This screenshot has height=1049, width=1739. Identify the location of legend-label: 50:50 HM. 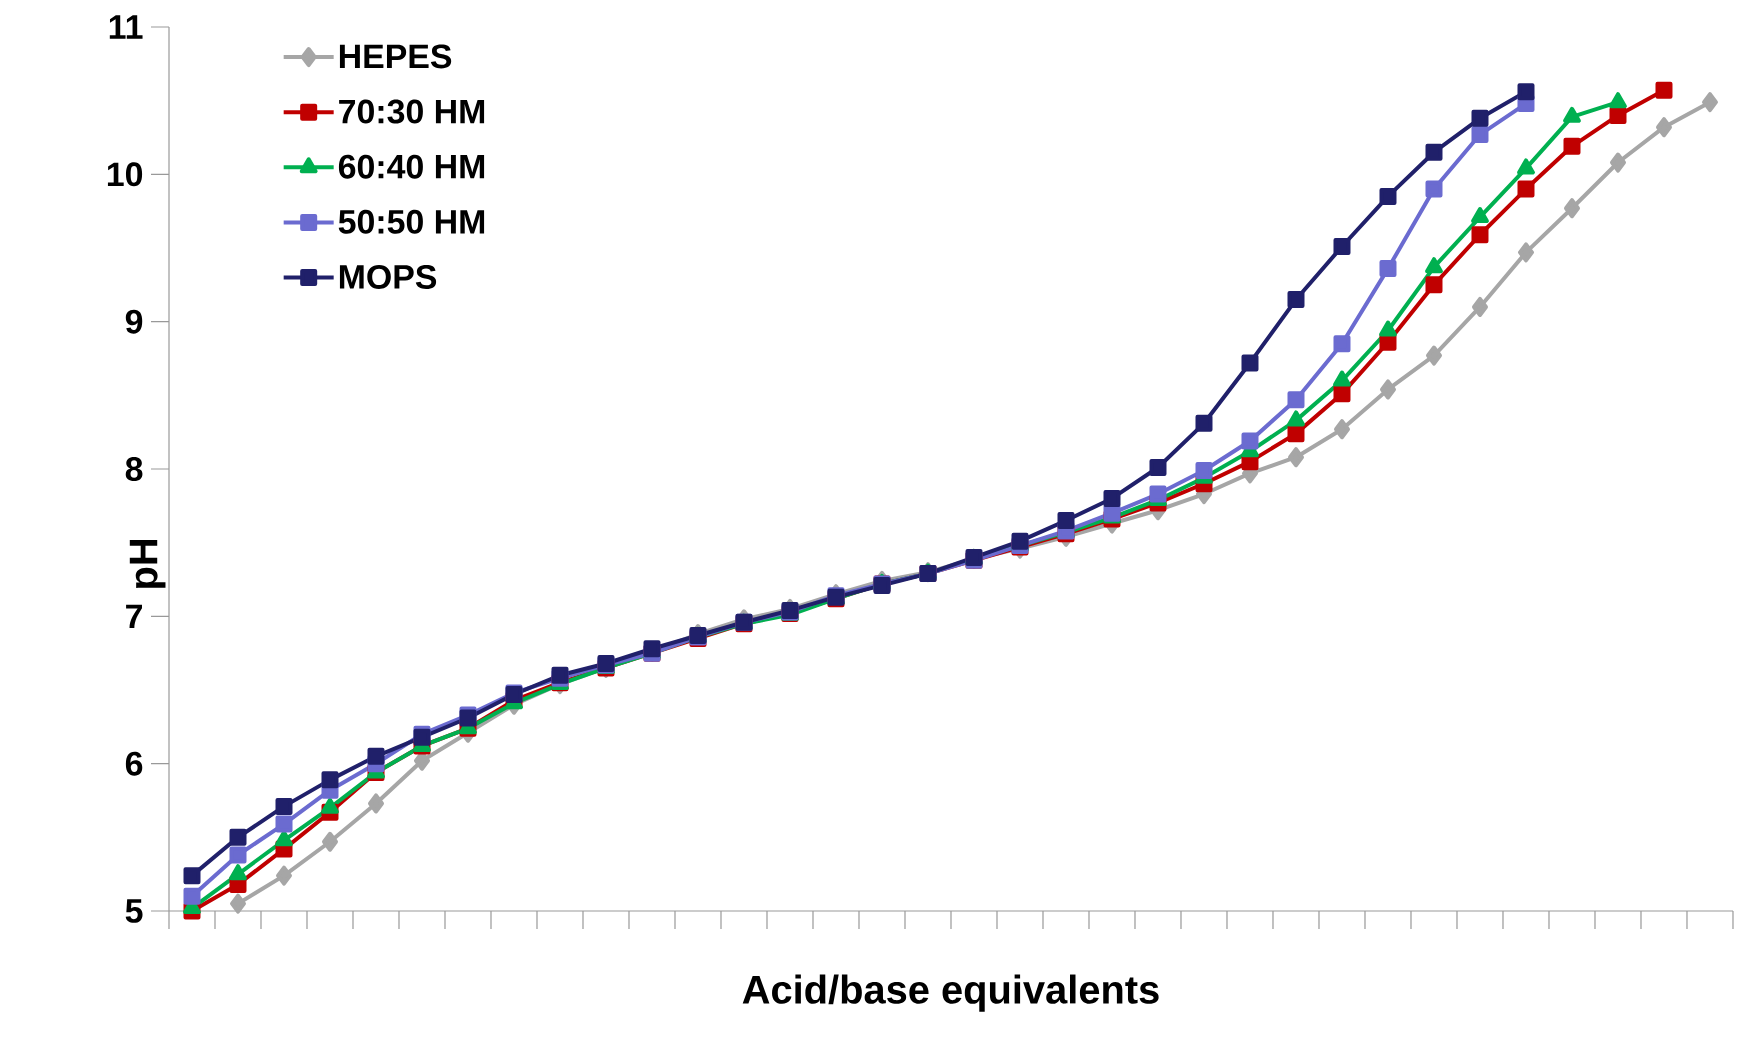
(411, 221).